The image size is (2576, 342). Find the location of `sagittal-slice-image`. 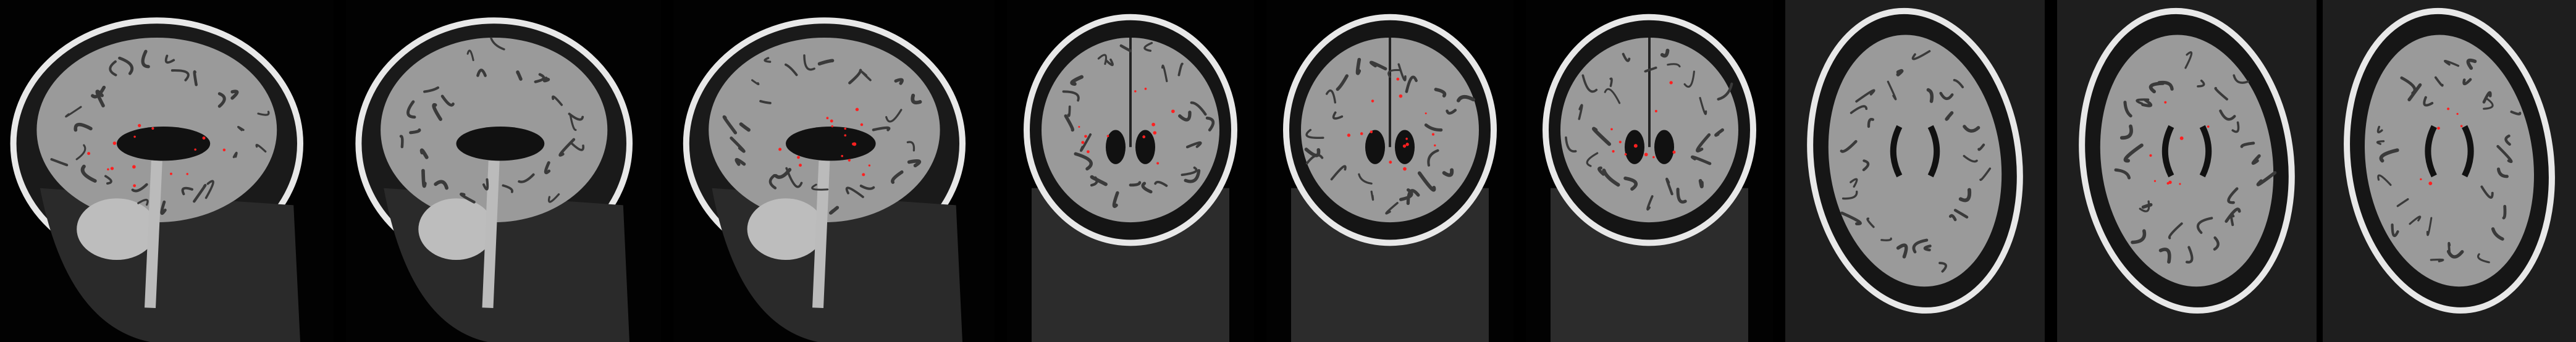

sagittal-slice-image is located at coordinates (494, 179).